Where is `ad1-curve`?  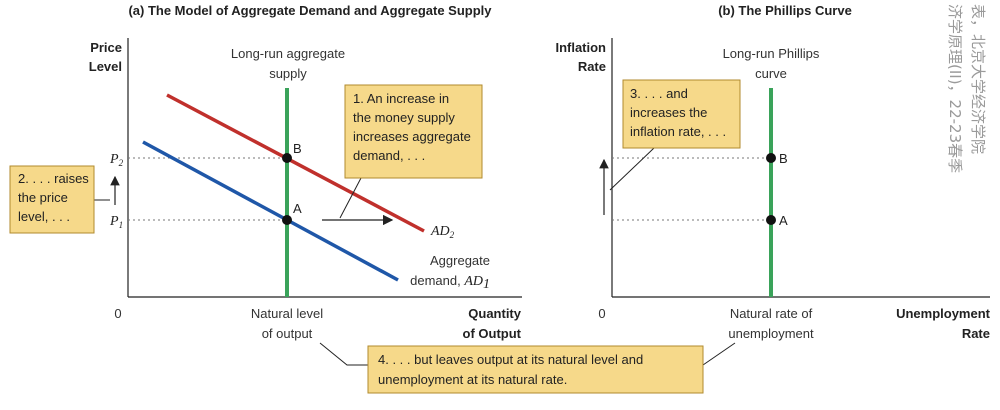 ad1-curve is located at coordinates (270, 211).